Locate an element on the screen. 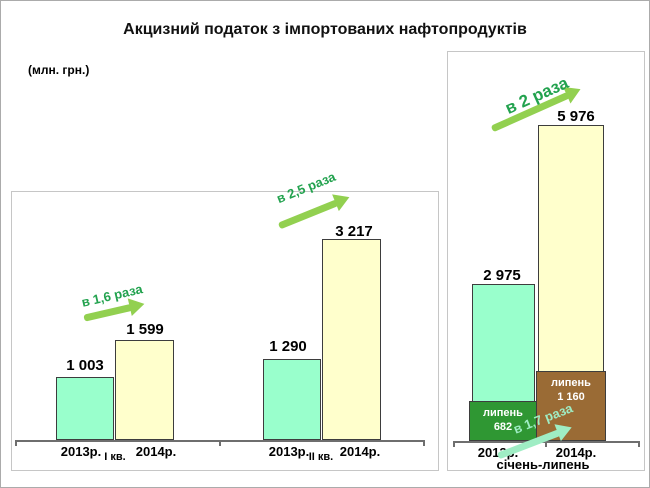 The image size is (650, 488). category-2013-q2: 2013р. is located at coordinates (289, 451).